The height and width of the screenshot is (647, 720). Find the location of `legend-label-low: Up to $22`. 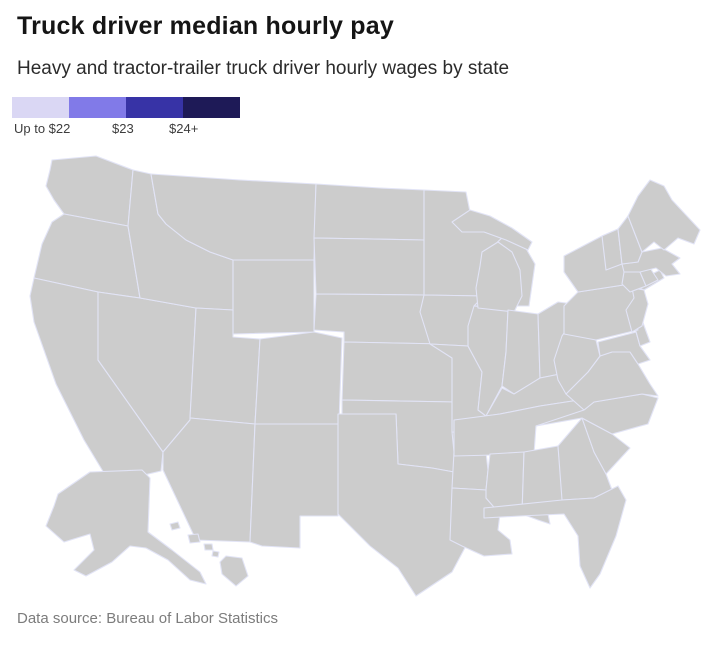

legend-label-low: Up to $22 is located at coordinates (42, 128).